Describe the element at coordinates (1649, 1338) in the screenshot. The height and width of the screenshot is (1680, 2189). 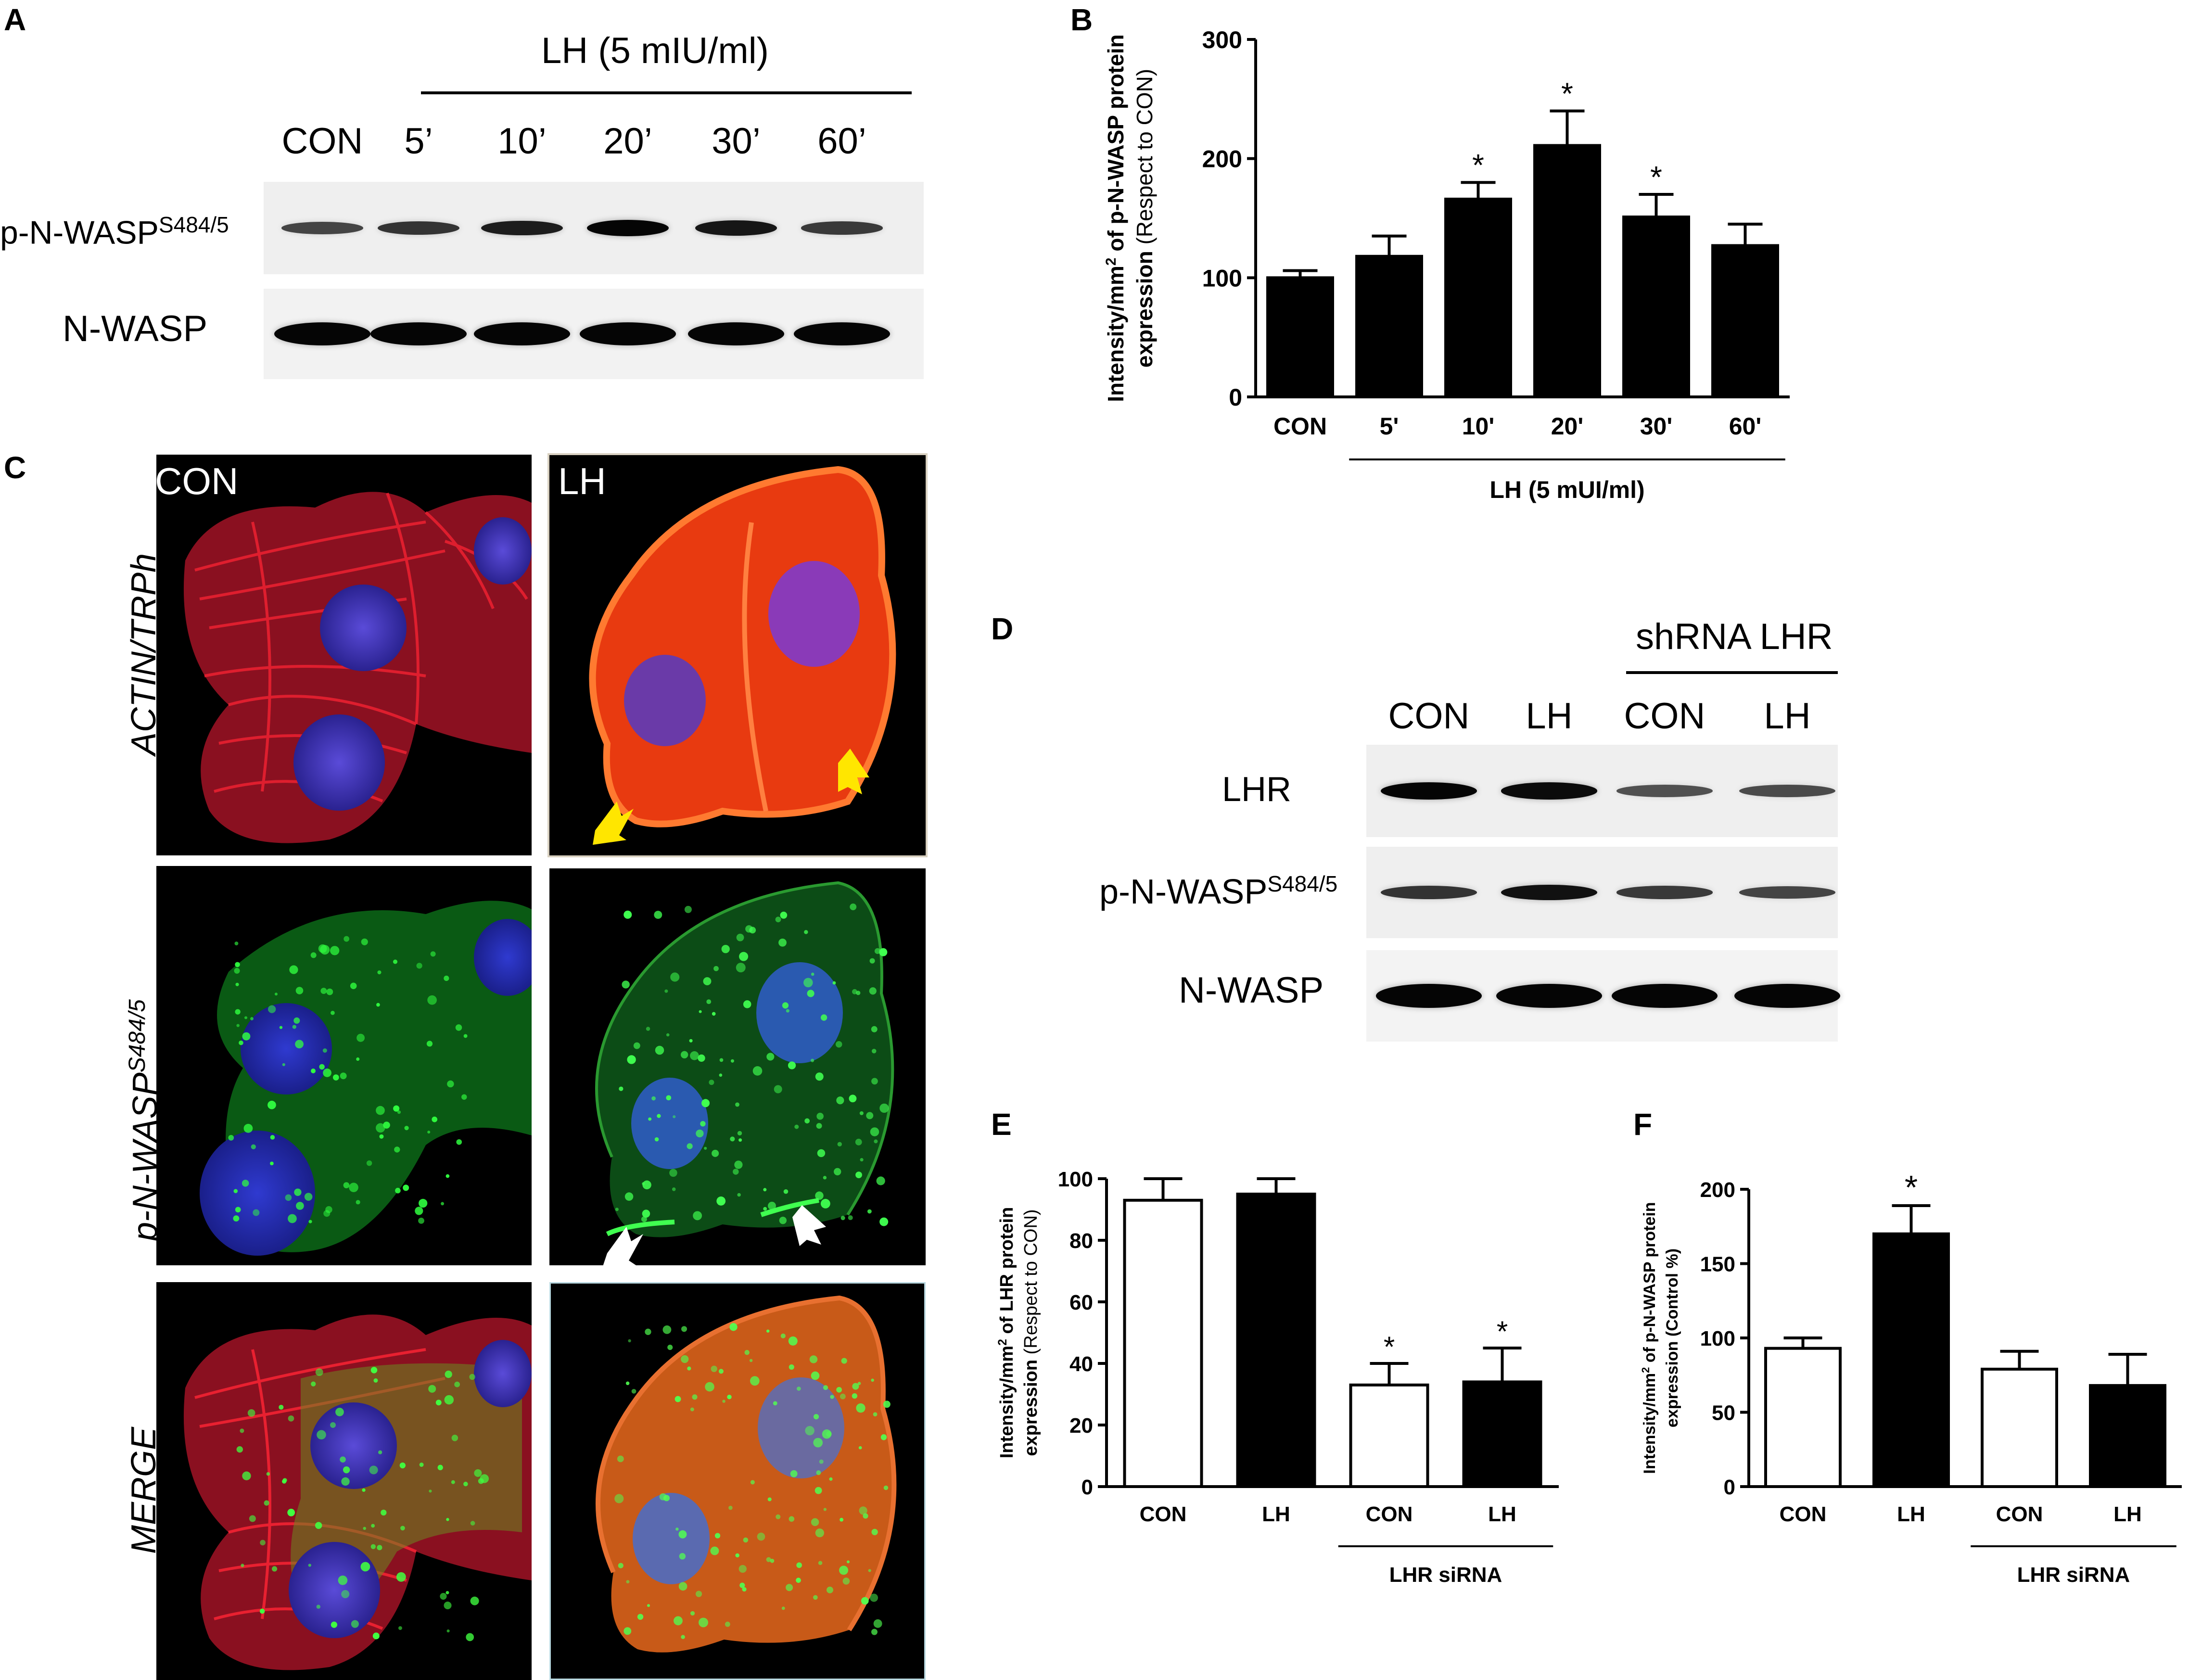
I see `y-axis-label-line1: Intensity/mm2 of p-N-WASP protein` at that location.